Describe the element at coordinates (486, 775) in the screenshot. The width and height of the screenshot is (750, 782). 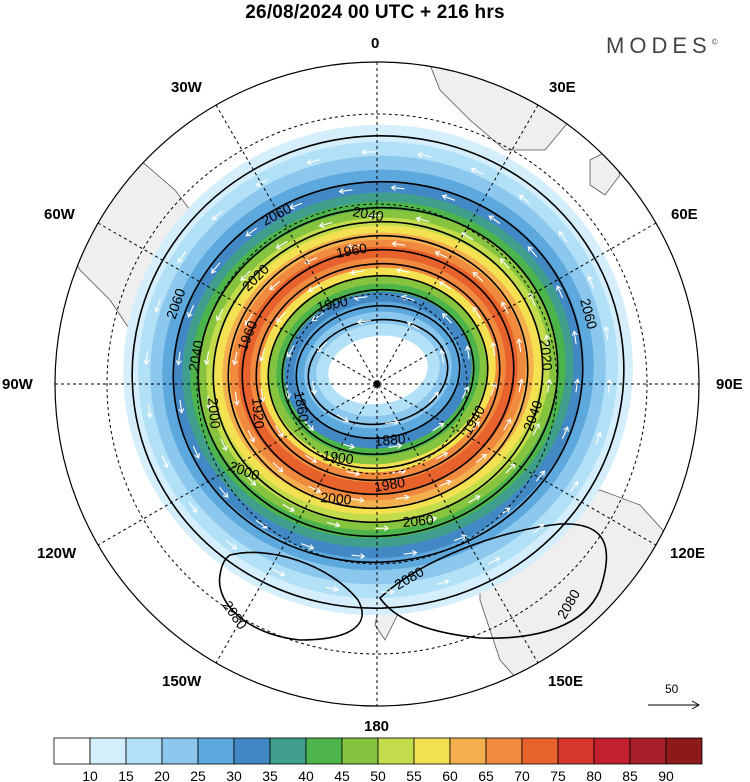
I see `colorbar-tick-label: 65` at that location.